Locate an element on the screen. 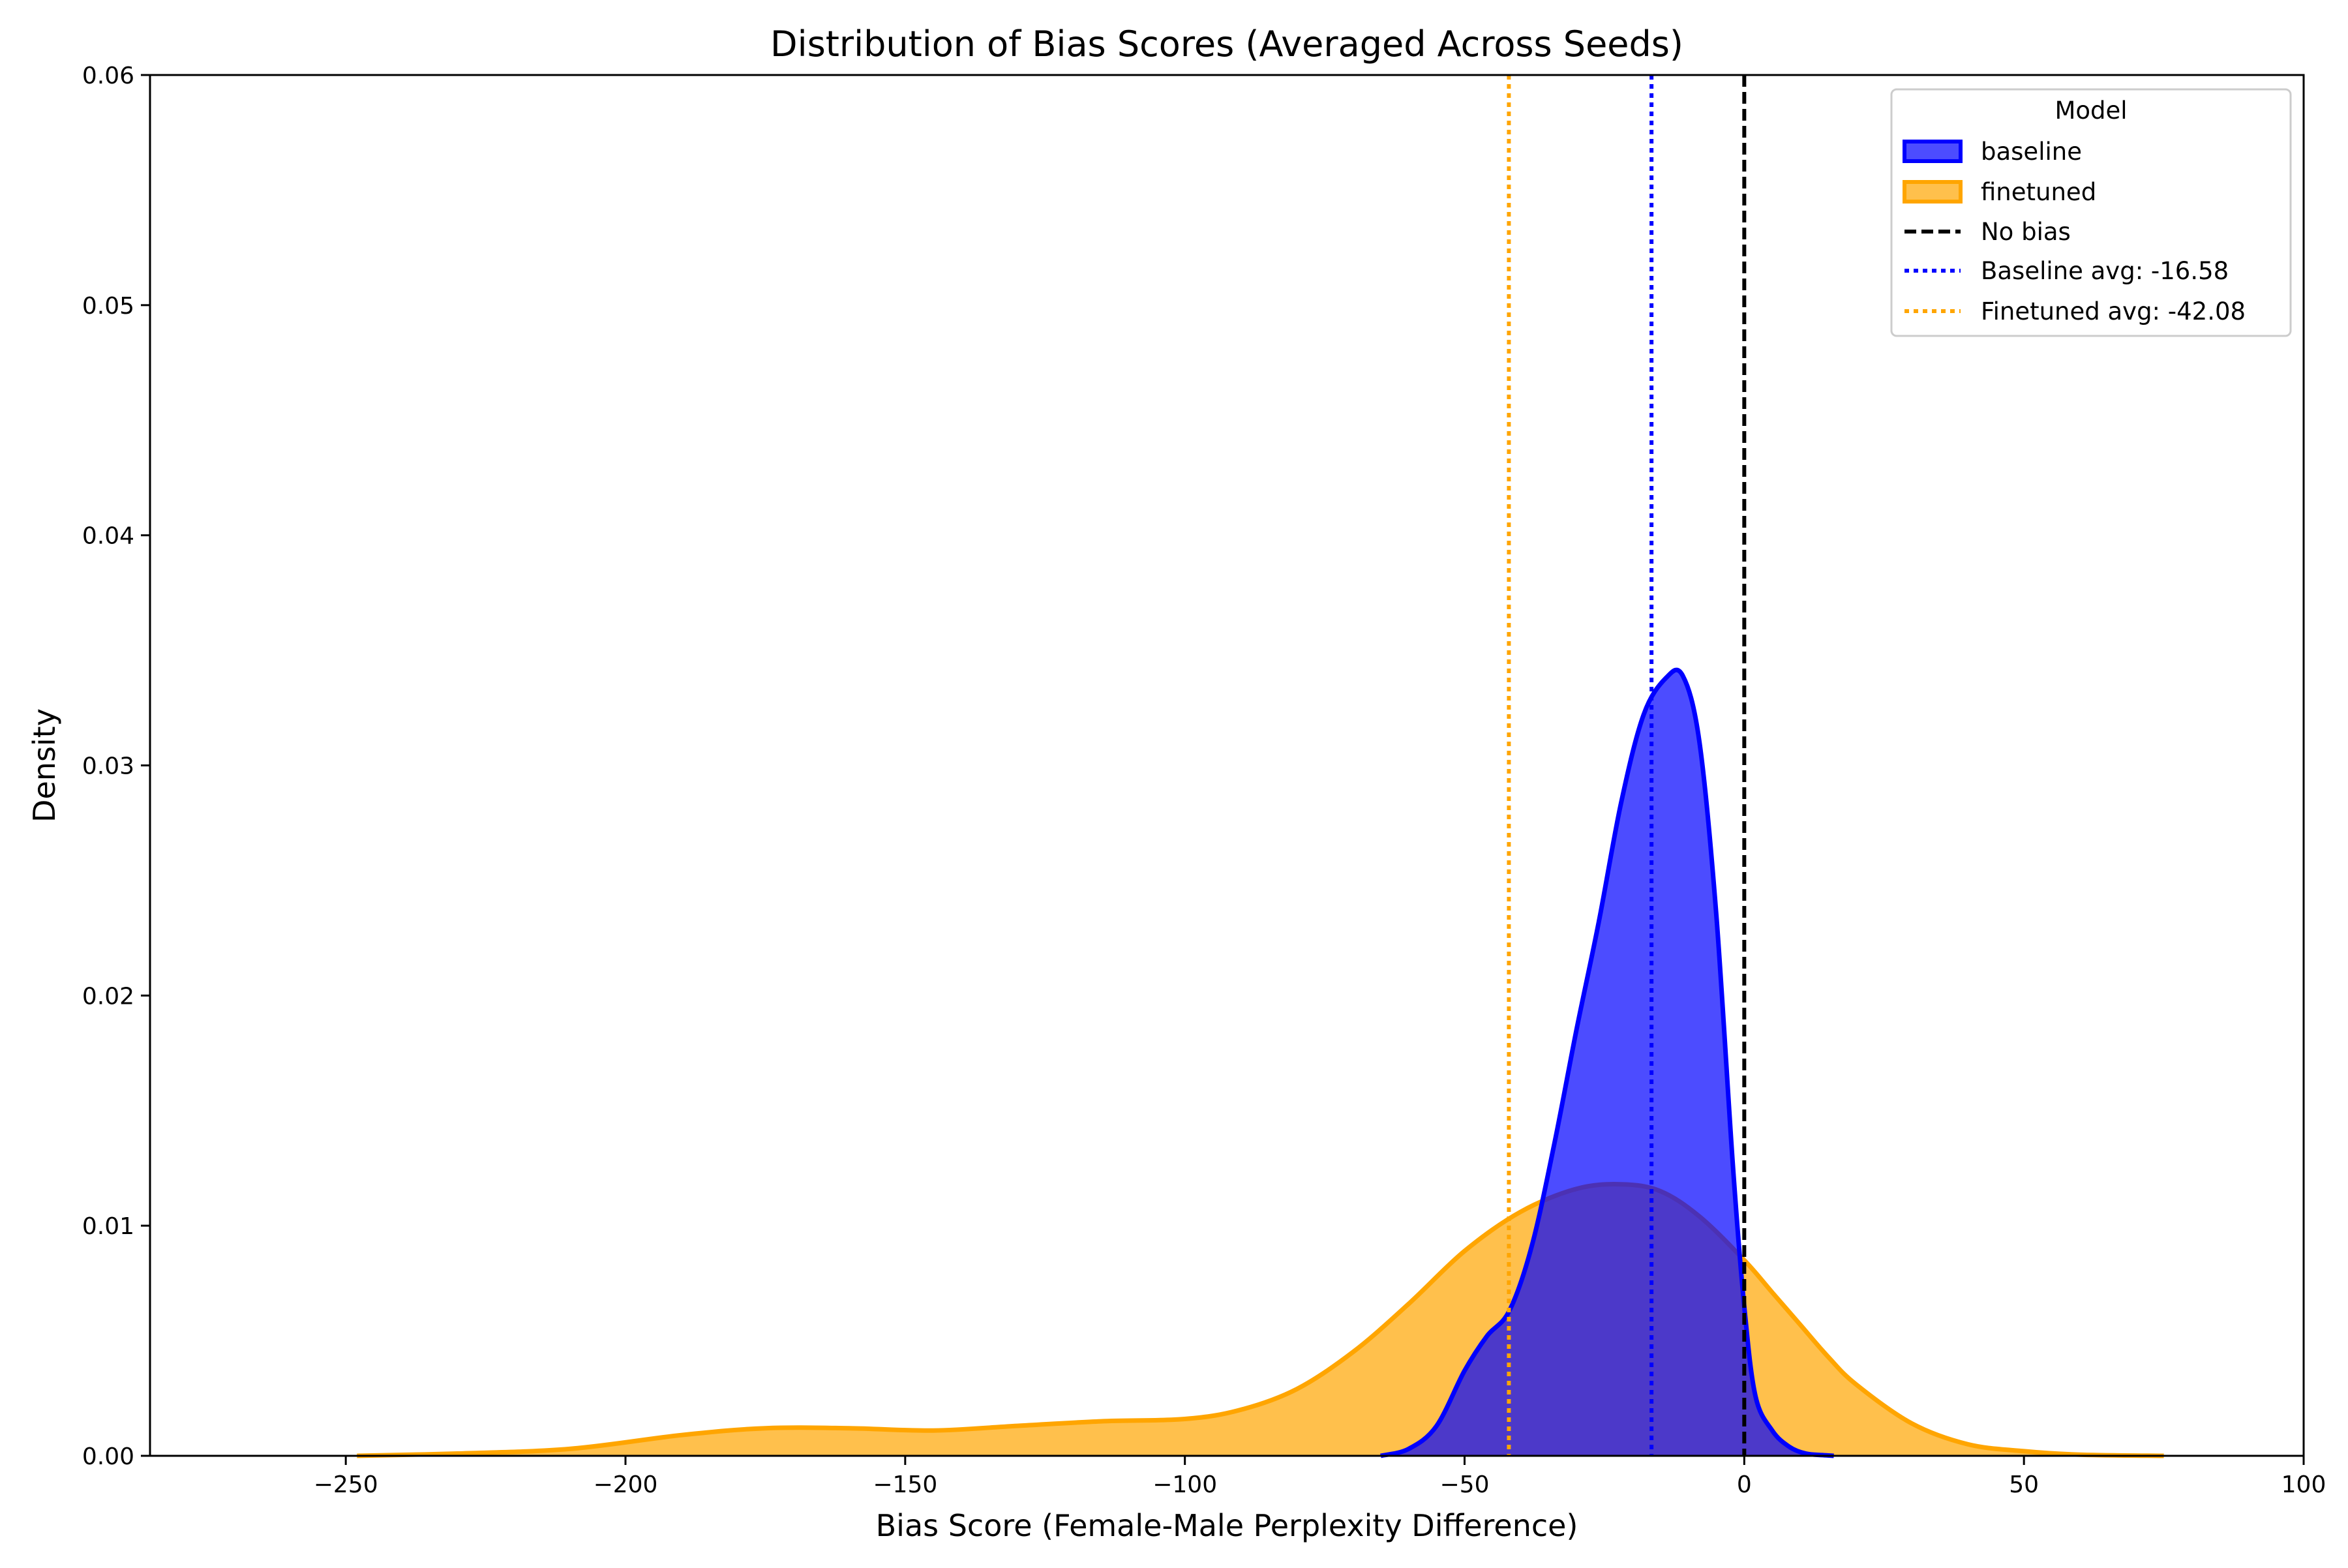 Image resolution: width=2348 pixels, height=1568 pixels. y-tick-label: 0.04 is located at coordinates (108, 536).